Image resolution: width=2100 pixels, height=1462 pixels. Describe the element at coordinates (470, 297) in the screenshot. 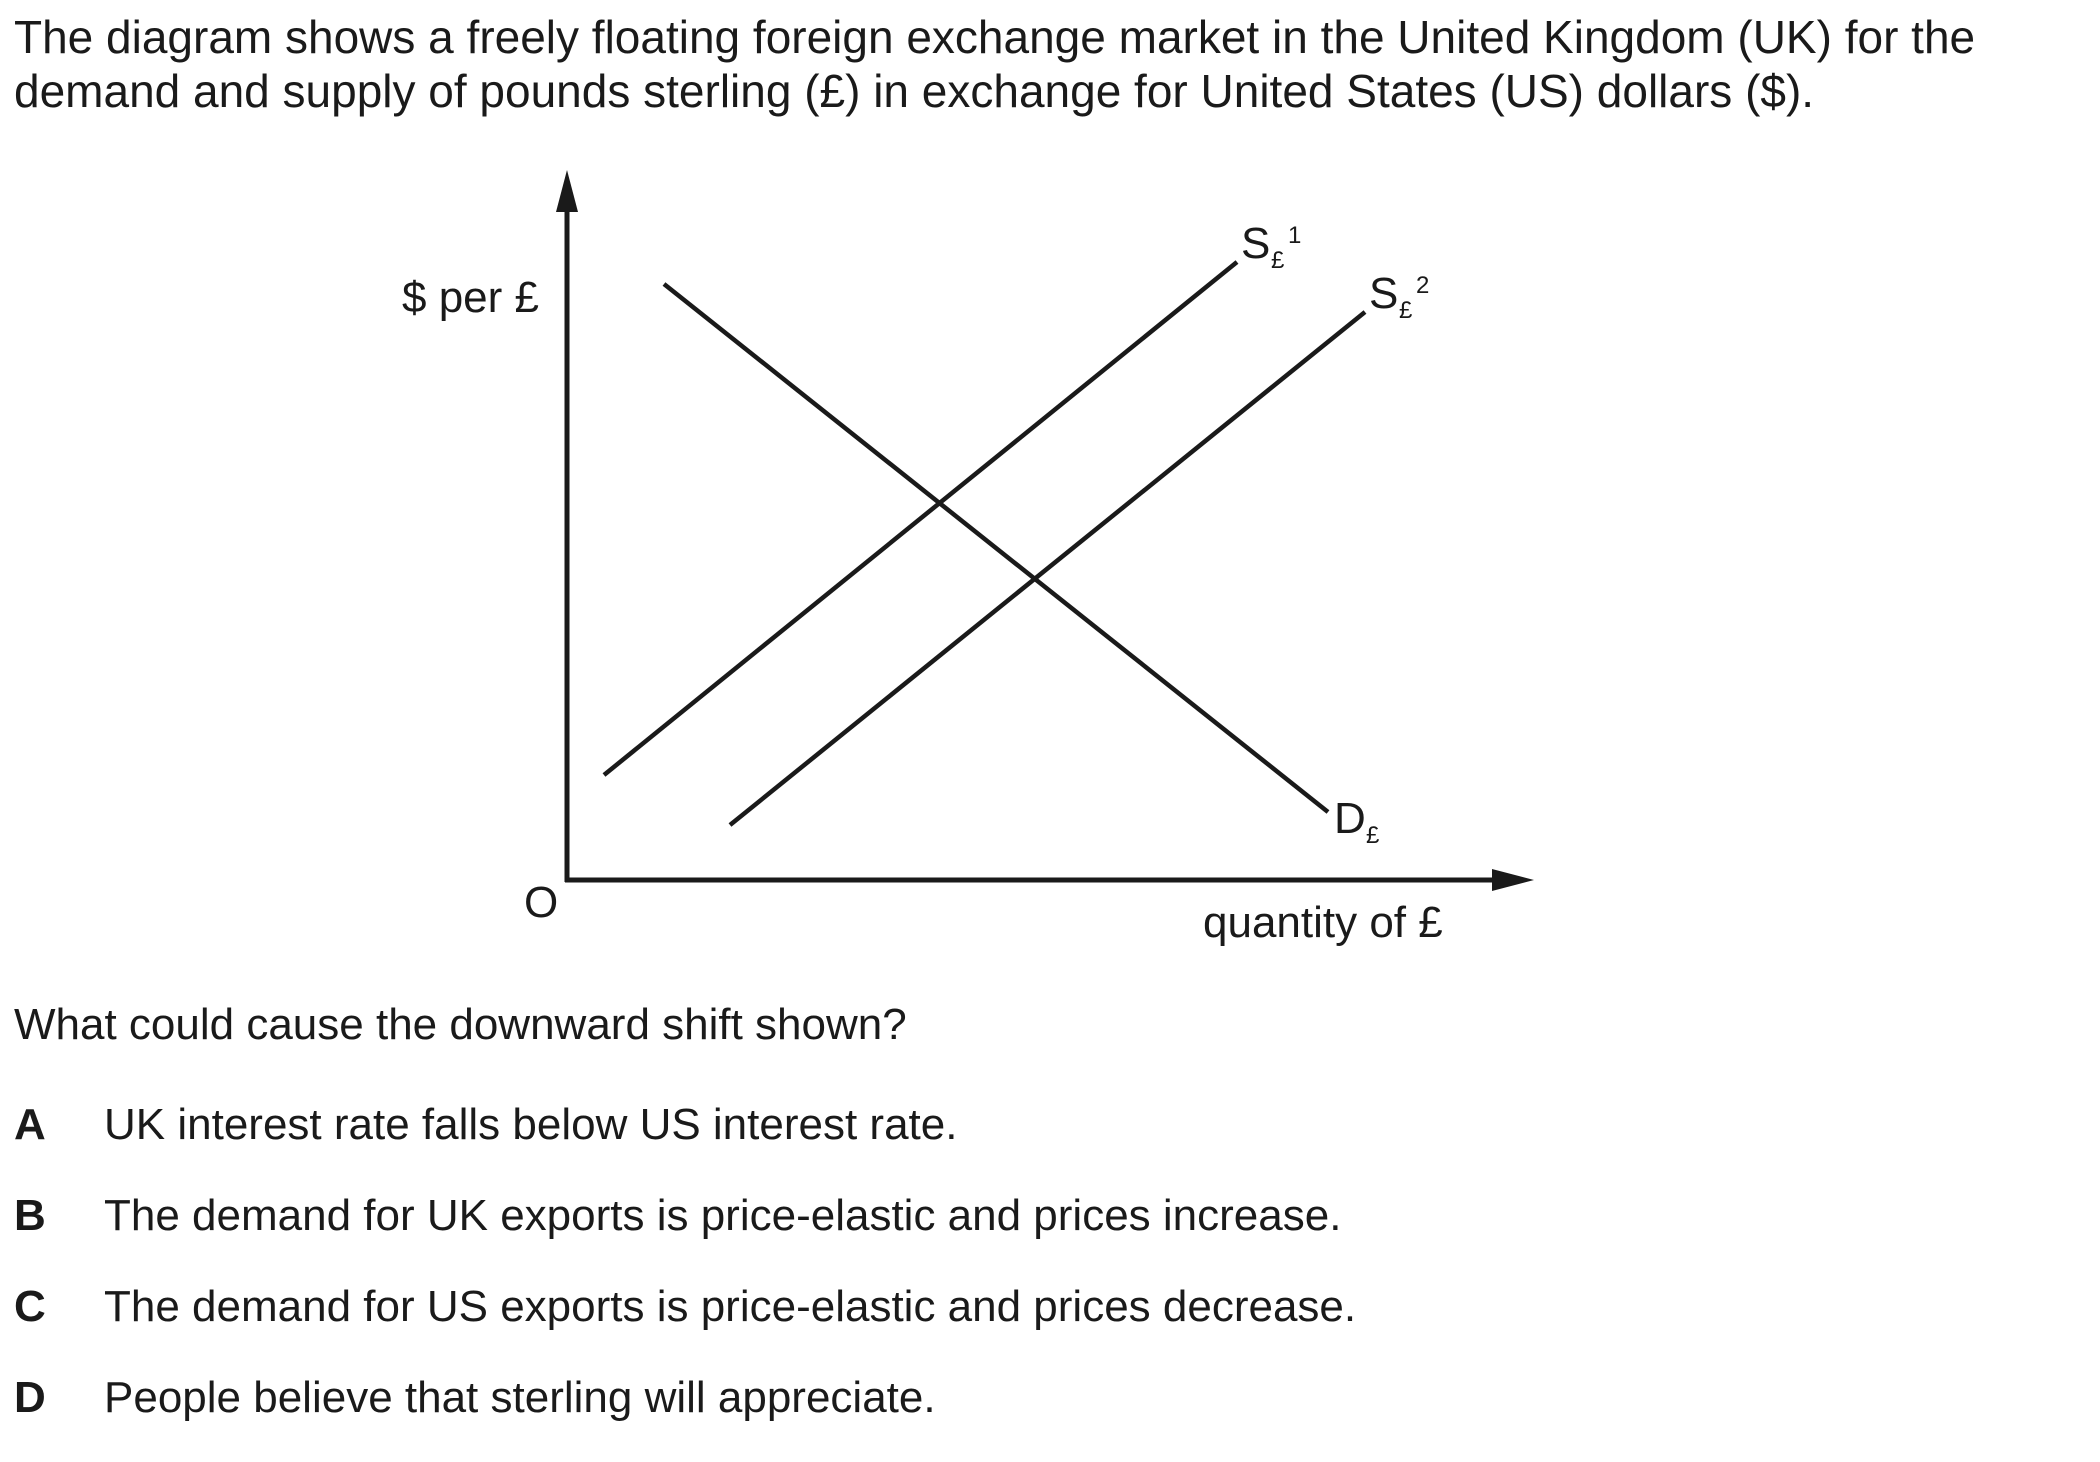

I see `y-axis-label: $ per £` at that location.